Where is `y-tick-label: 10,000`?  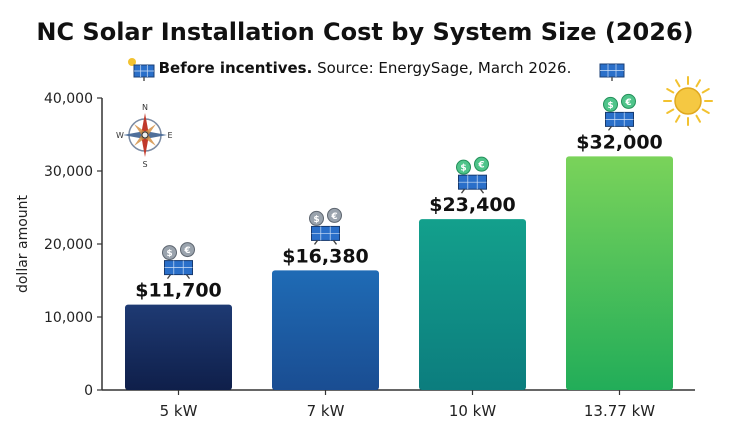 y-tick-label: 10,000 is located at coordinates (68, 318).